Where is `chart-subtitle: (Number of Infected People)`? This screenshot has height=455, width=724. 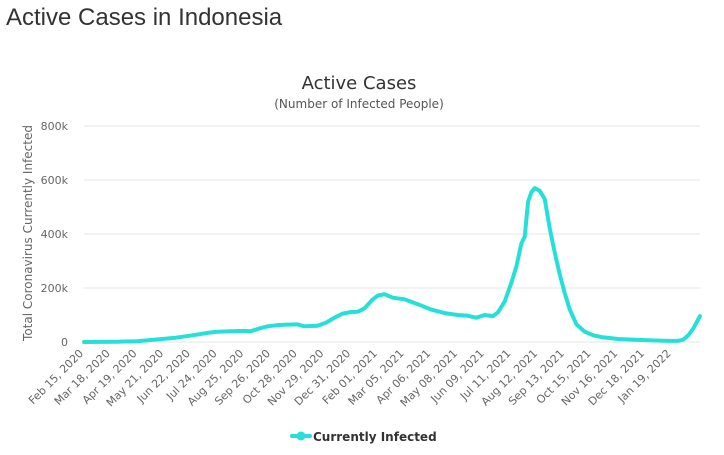
chart-subtitle: (Number of Infected People) is located at coordinates (359, 104).